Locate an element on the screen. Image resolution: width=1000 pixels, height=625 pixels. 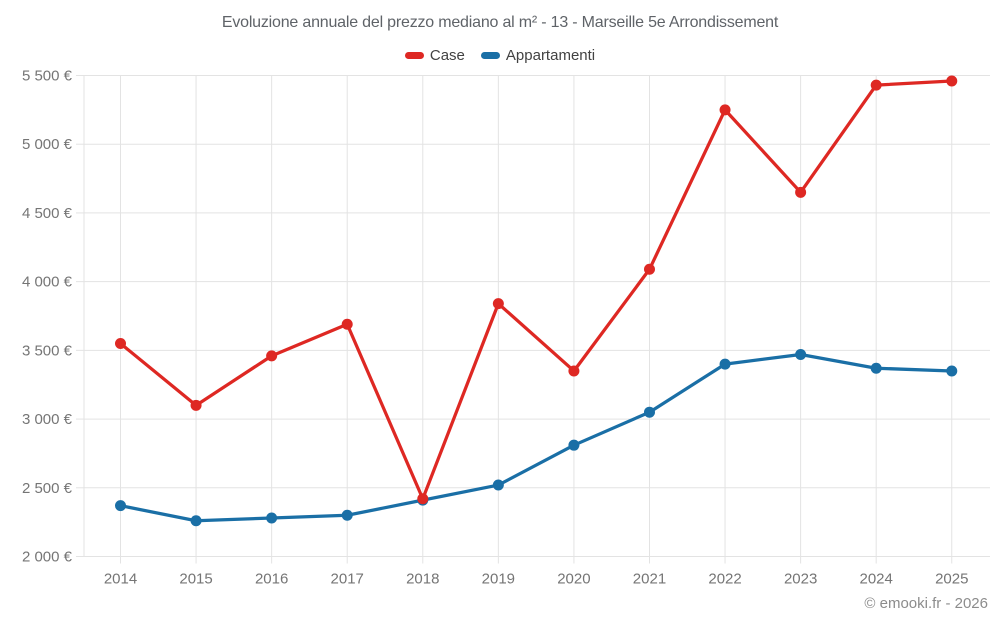
y-tick-label: 2 000 € is located at coordinates (47, 557).